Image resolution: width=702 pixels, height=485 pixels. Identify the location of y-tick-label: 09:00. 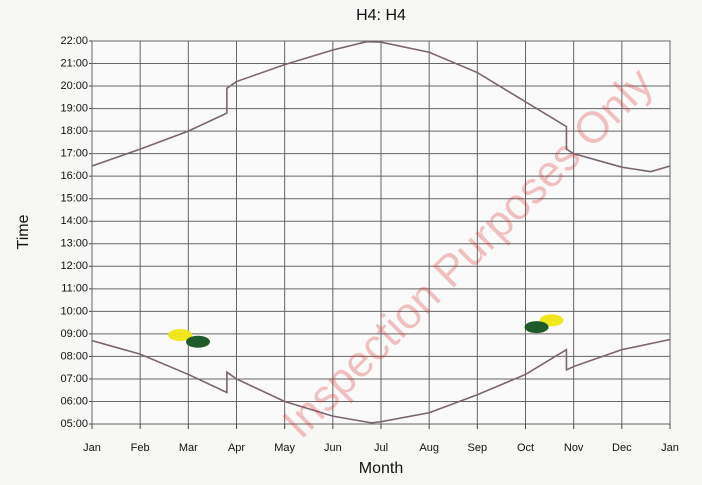
(74, 334).